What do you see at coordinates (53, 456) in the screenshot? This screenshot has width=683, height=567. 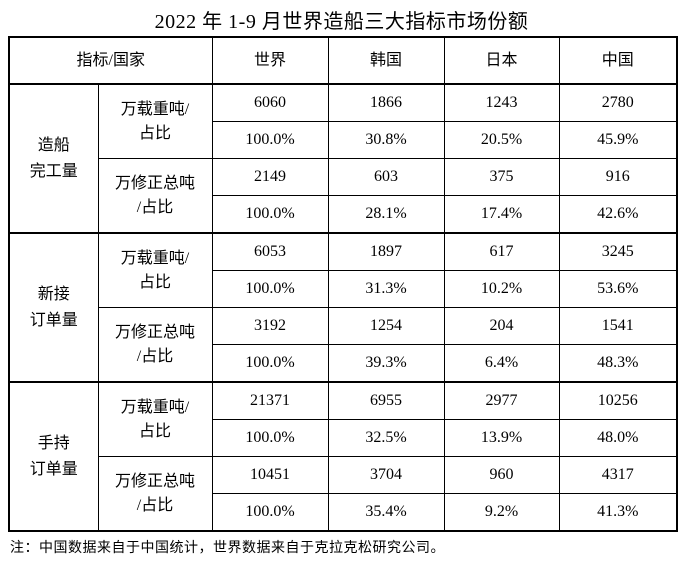 I see `group-label-order-backlog: 手持 订单量` at bounding box center [53, 456].